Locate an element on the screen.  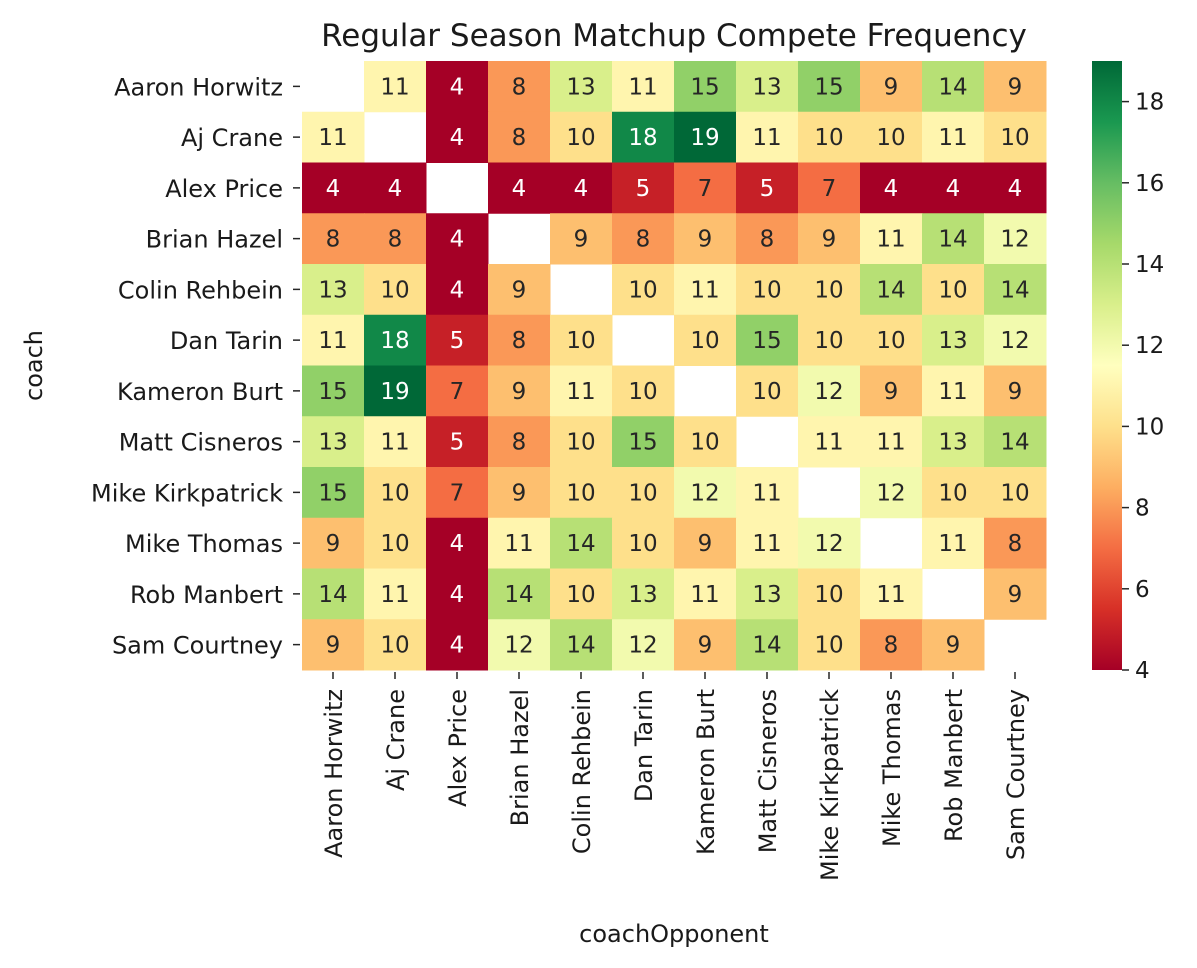
column-tick-label: Alex Price is located at coordinates (458, 748).